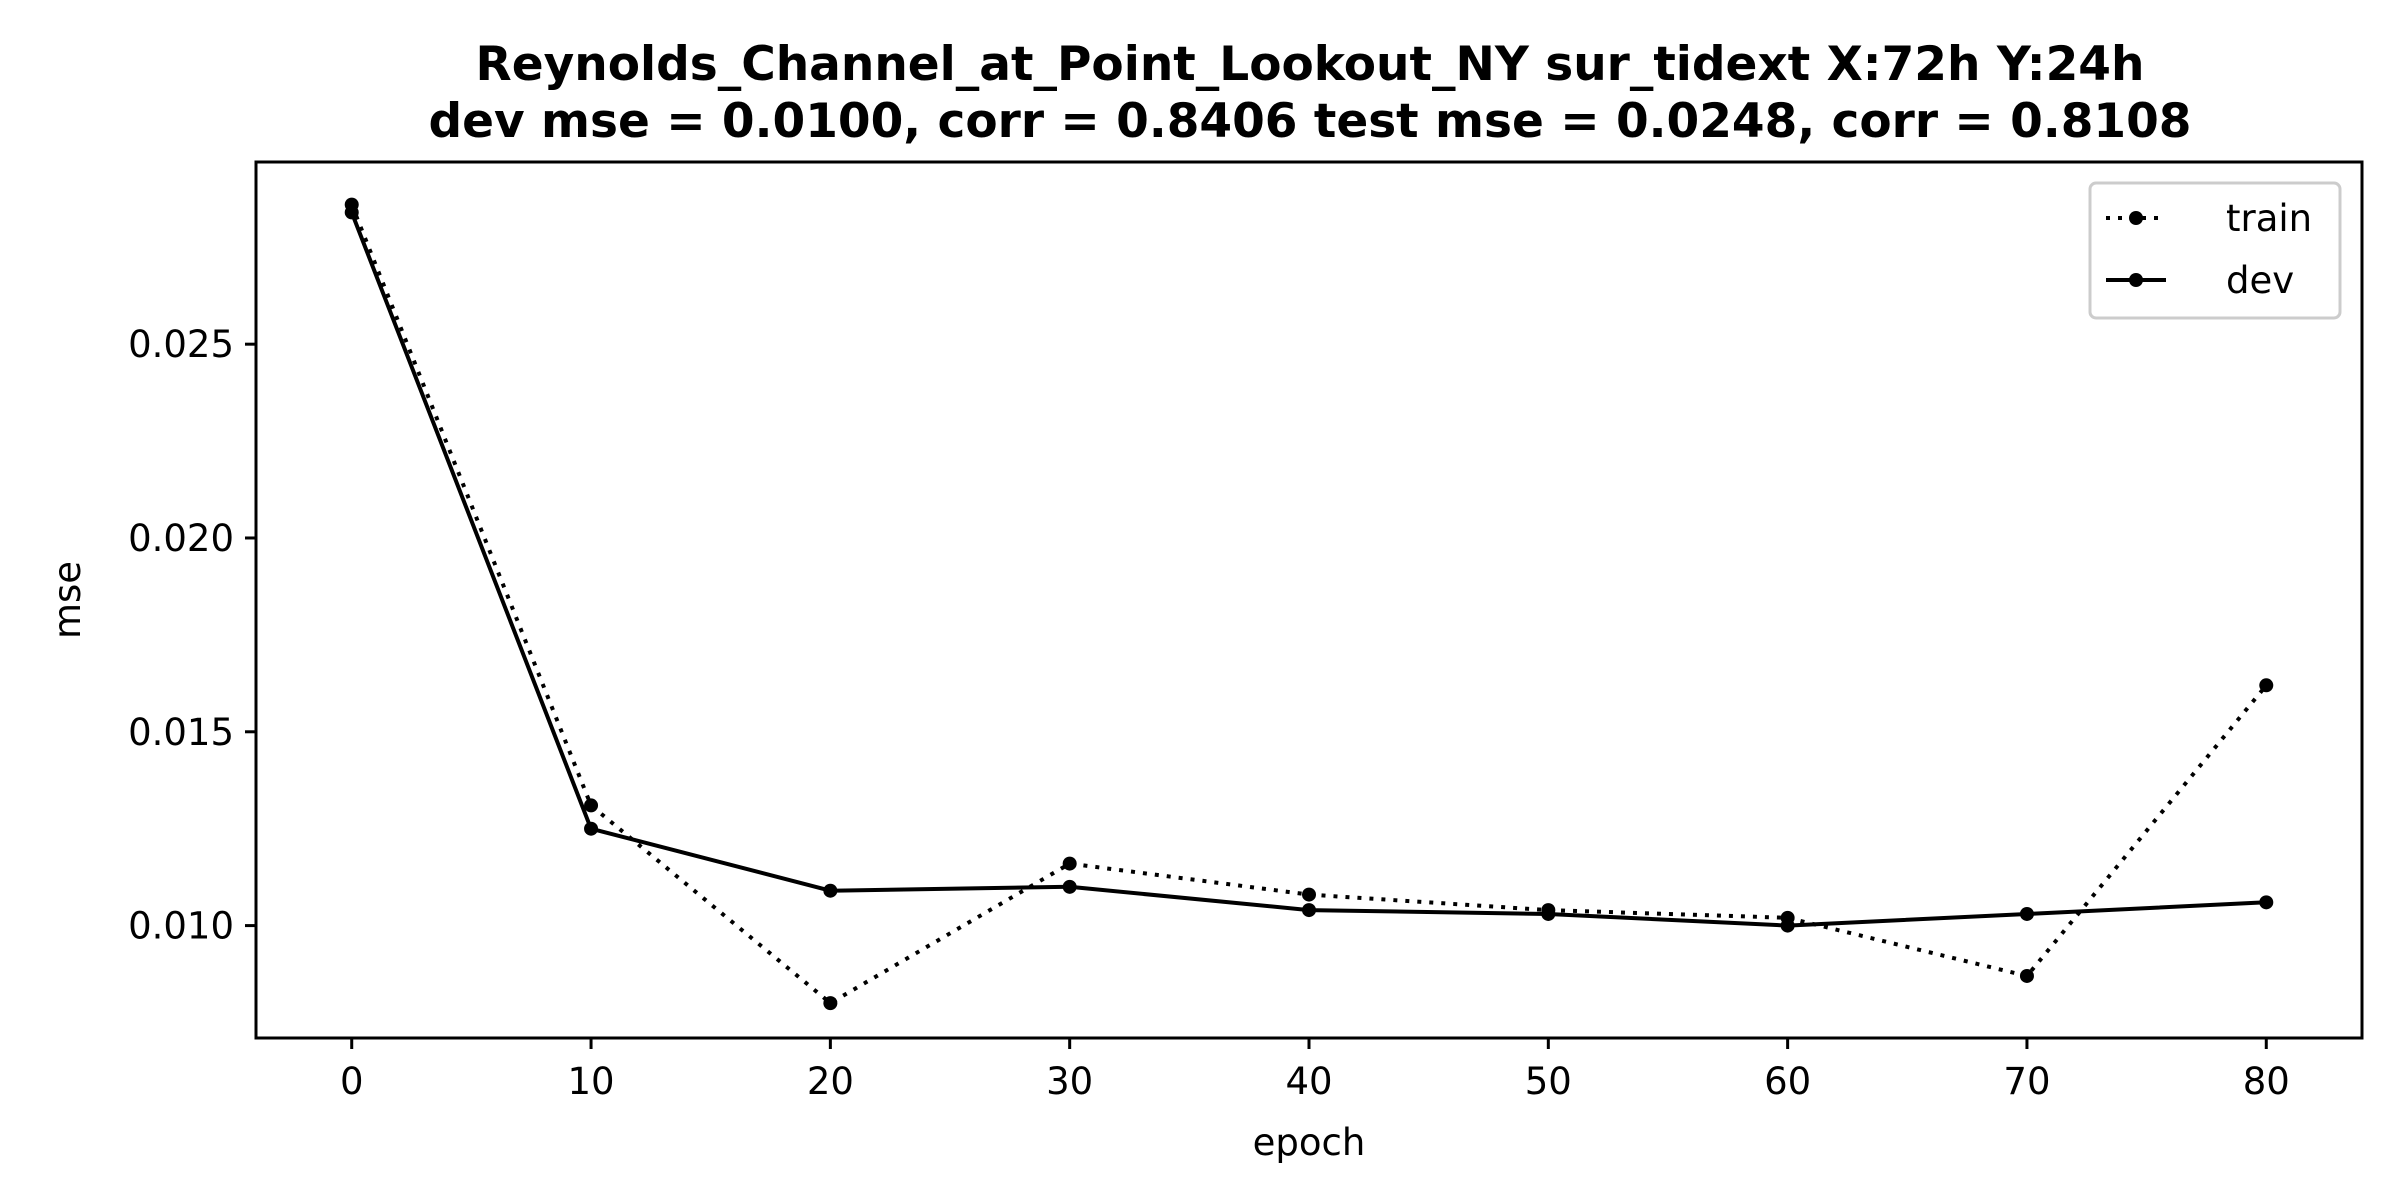  Describe the element at coordinates (2269, 218) in the screenshot. I see `legend-train-label: train` at that location.